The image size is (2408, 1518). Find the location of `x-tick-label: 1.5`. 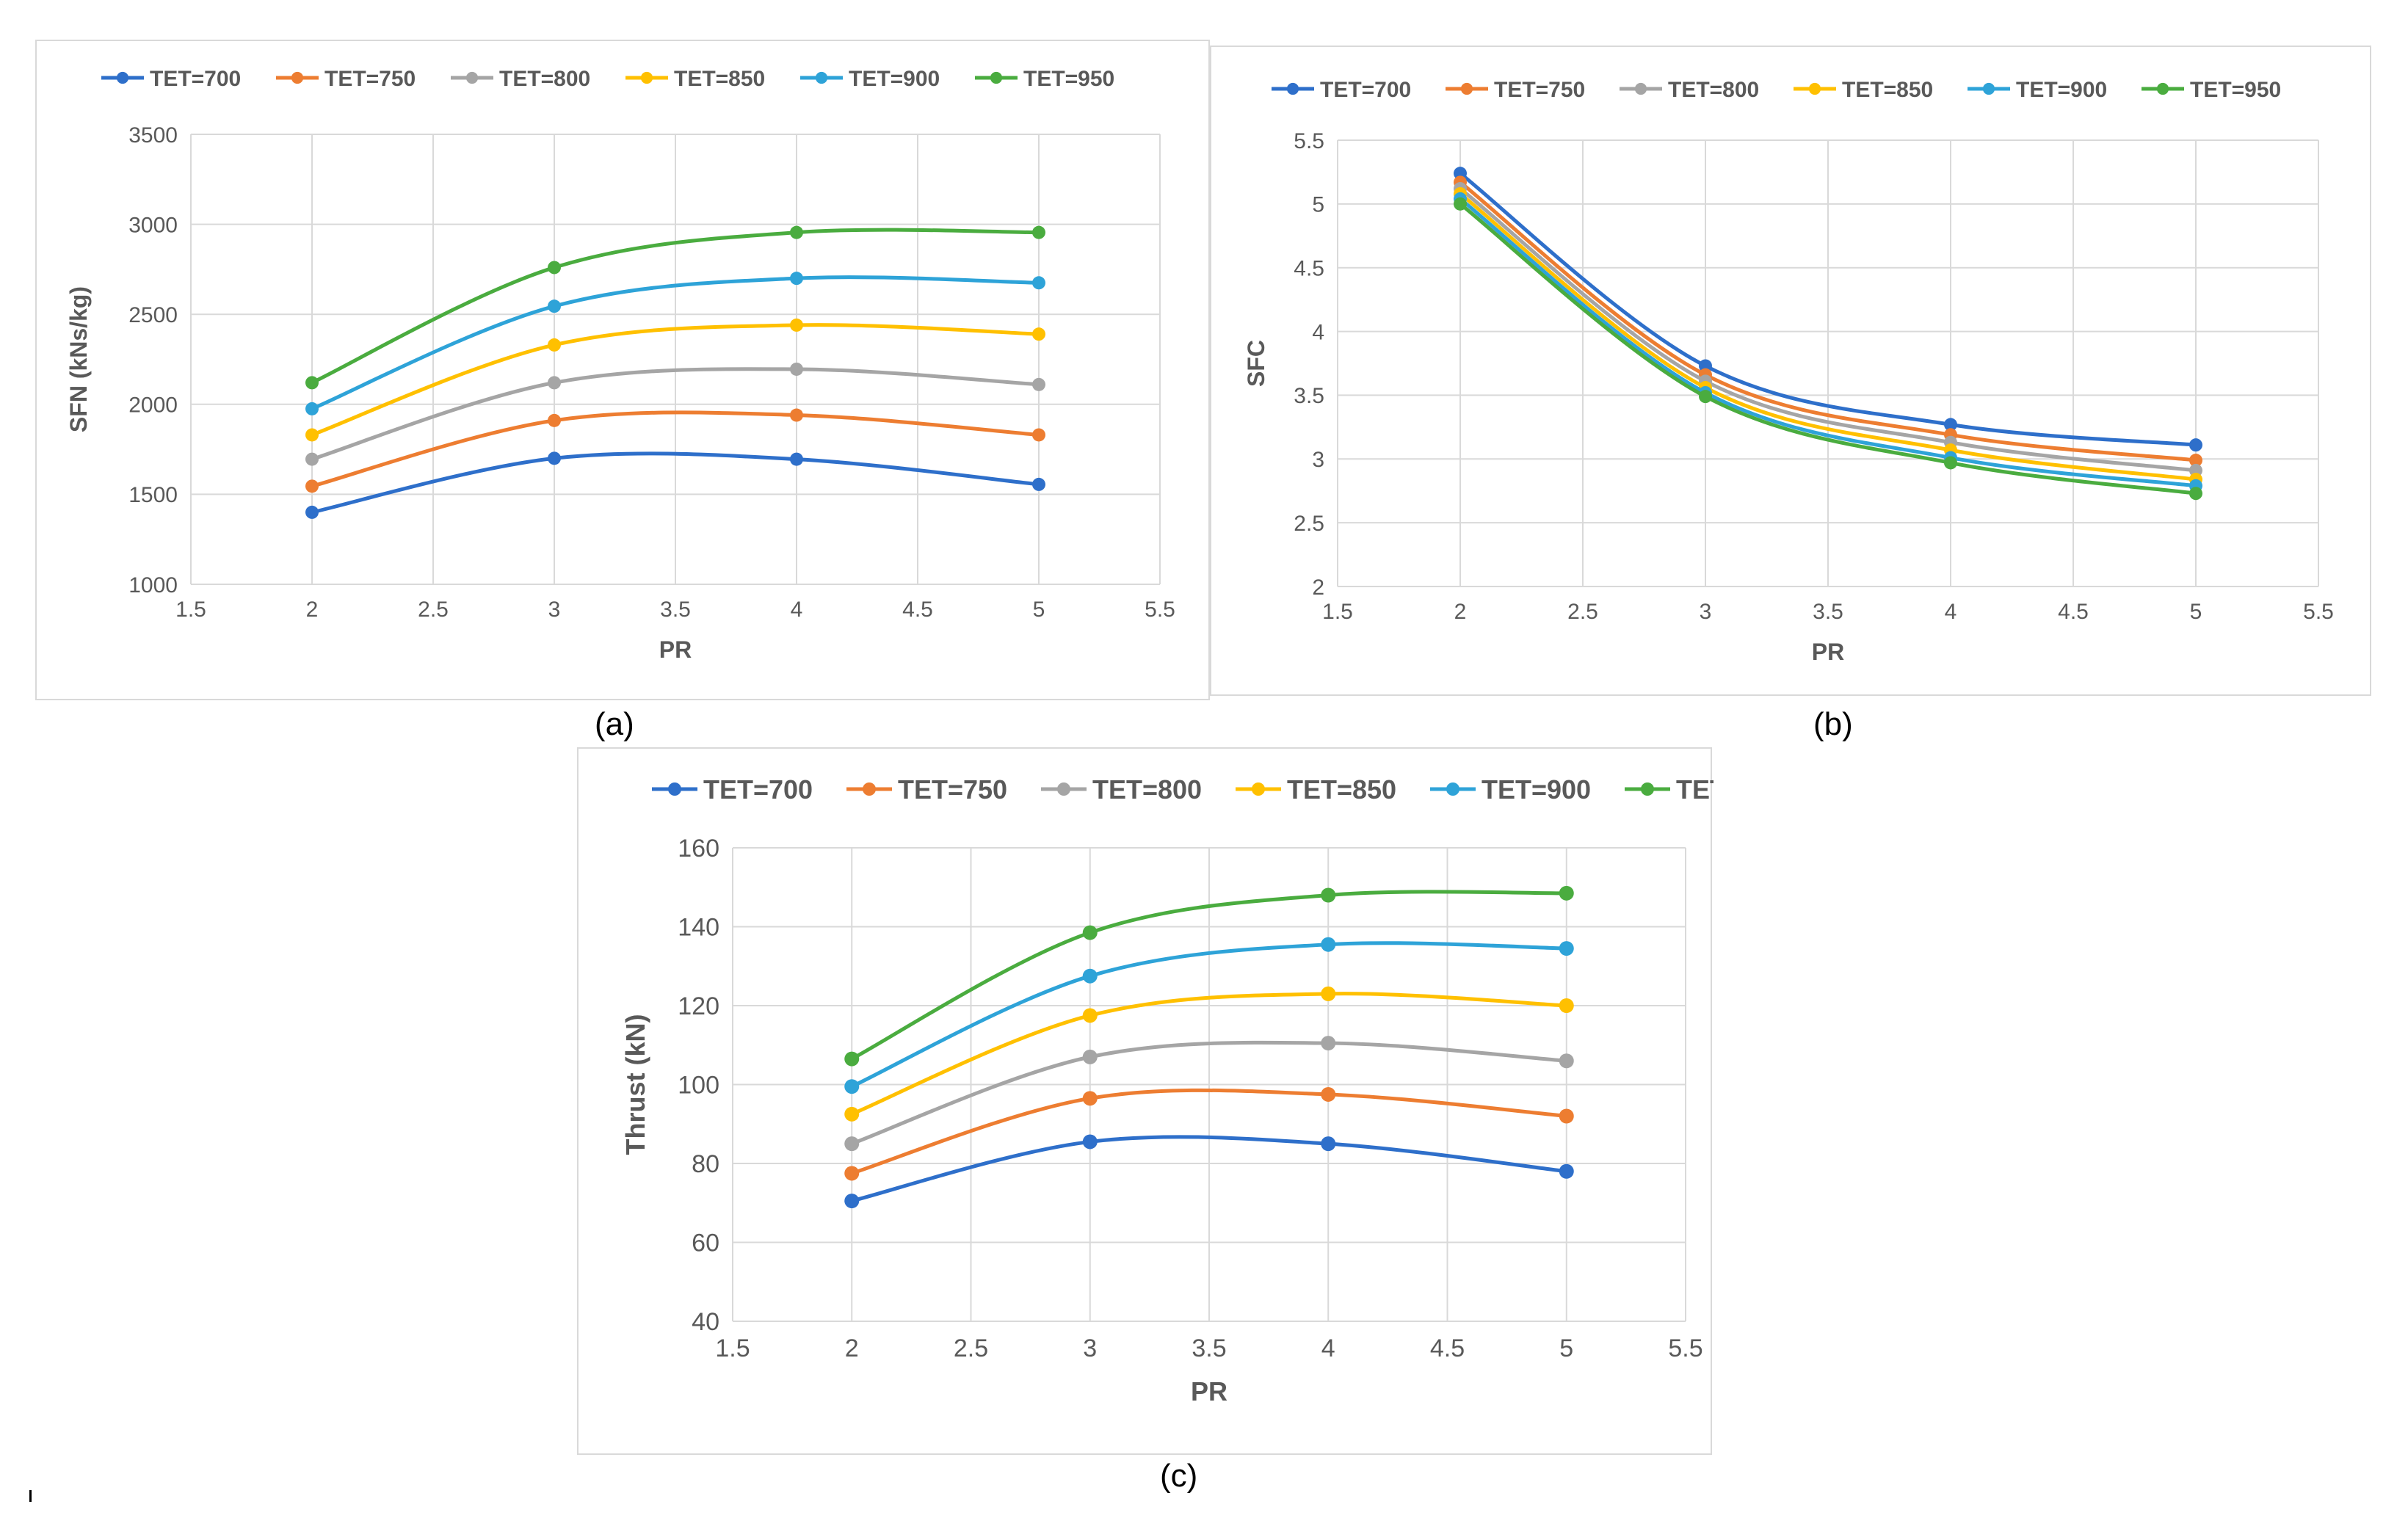

x-tick-label: 1.5 is located at coordinates (190, 610).